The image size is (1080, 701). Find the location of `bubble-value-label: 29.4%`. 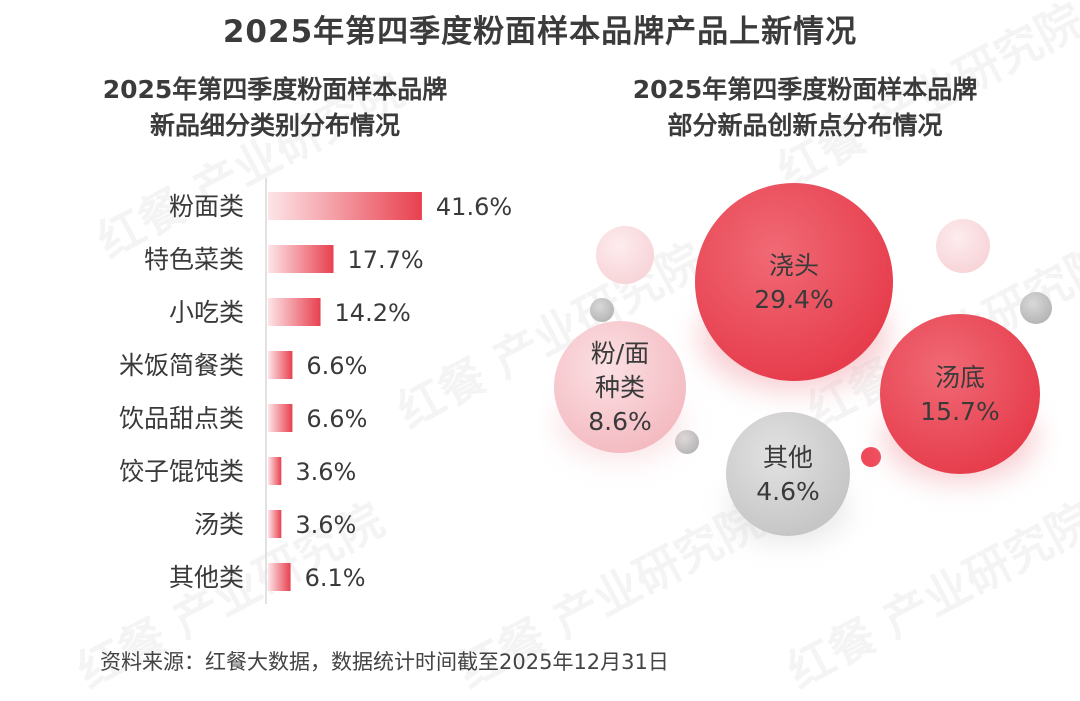

bubble-value-label: 29.4% is located at coordinates (793, 299).